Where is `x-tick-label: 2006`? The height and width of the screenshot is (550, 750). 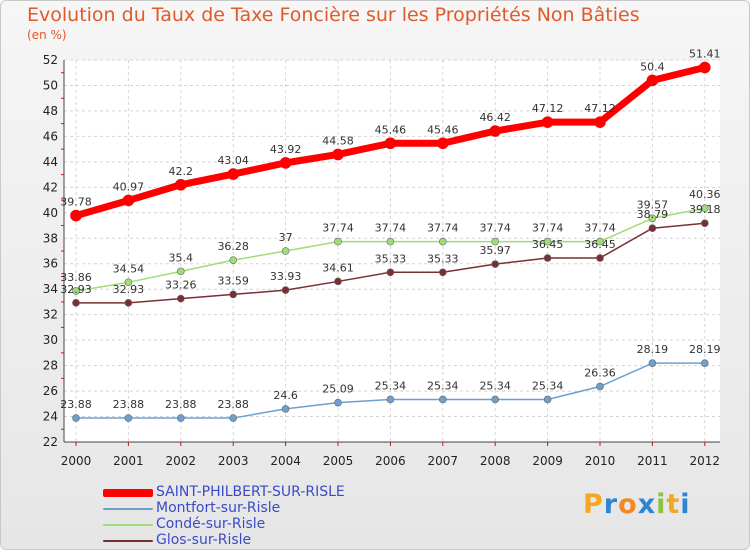 x-tick-label: 2006 is located at coordinates (390, 461).